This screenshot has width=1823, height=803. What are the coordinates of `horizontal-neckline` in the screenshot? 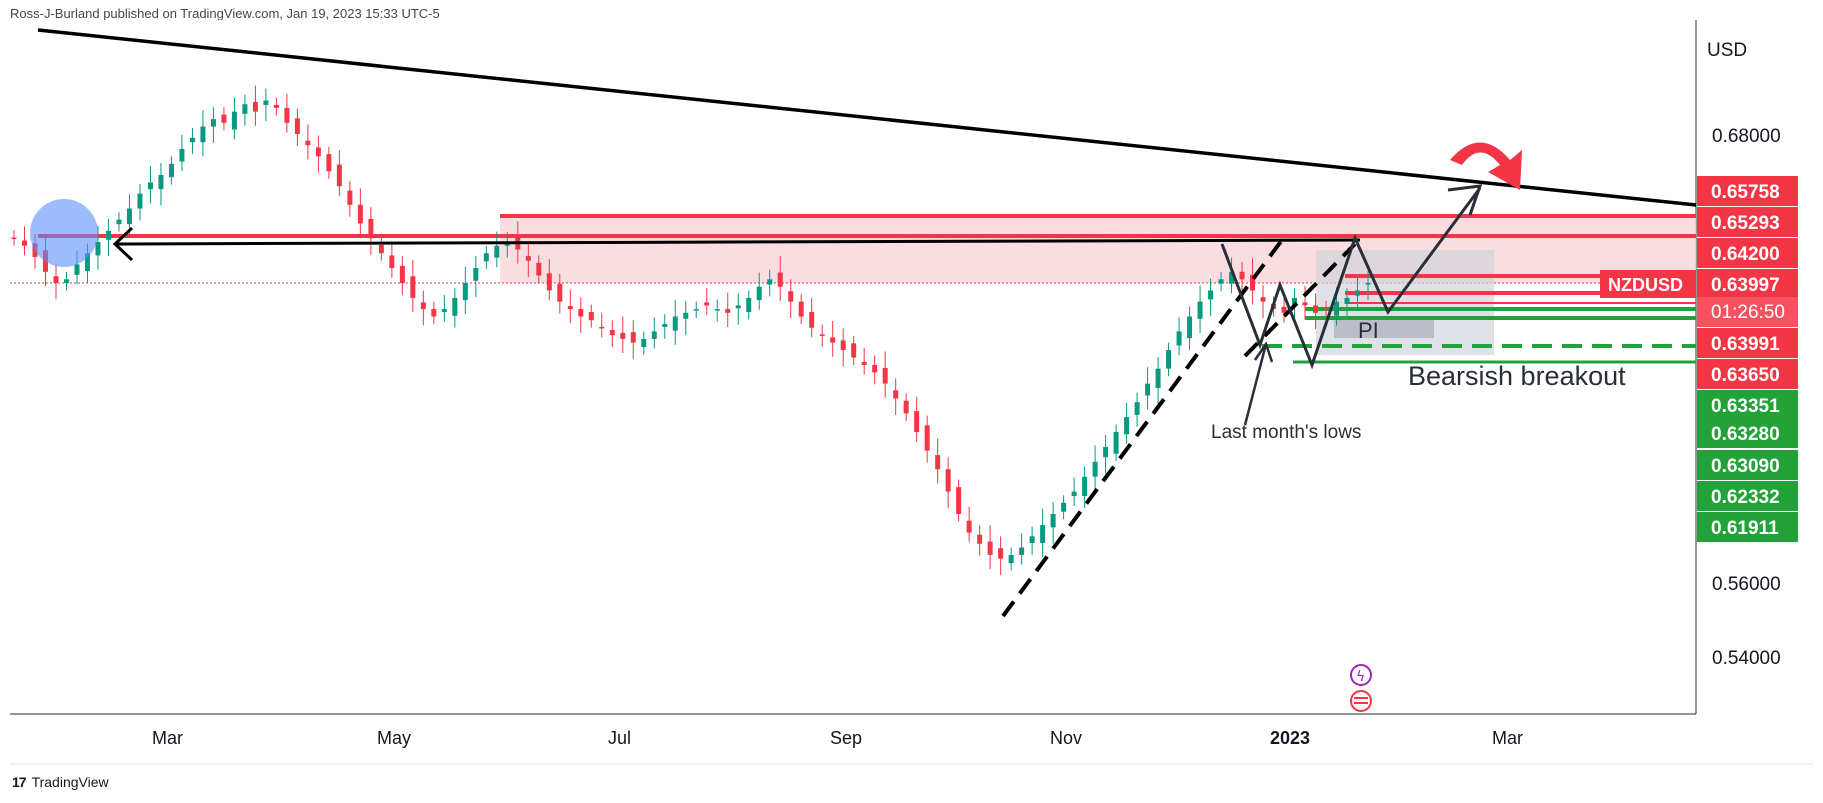 It's located at (737, 242).